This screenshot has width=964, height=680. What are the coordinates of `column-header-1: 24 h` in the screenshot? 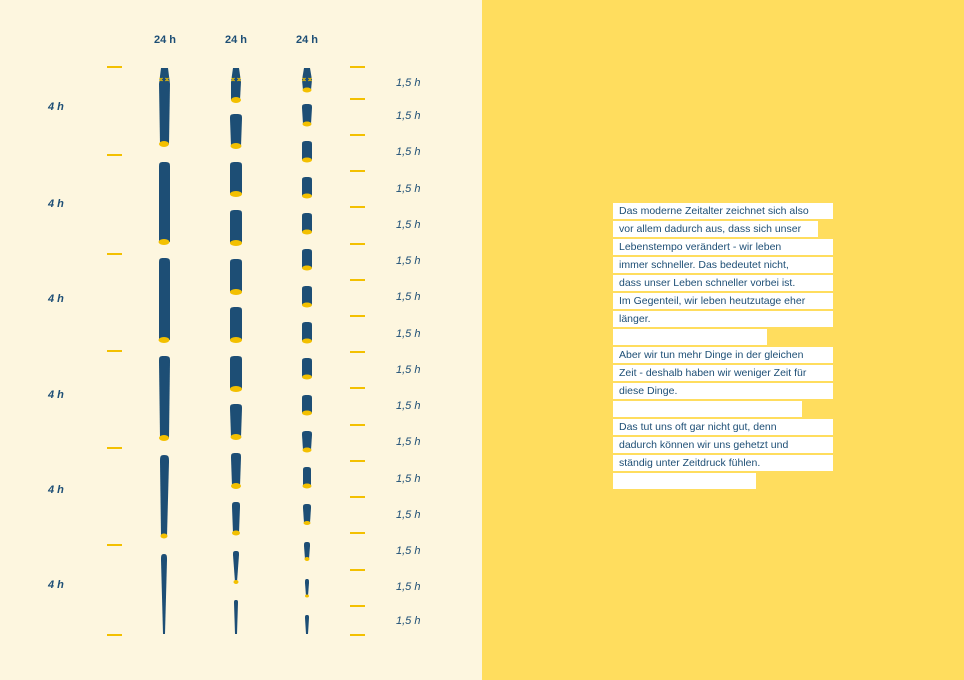 It's located at (164, 40).